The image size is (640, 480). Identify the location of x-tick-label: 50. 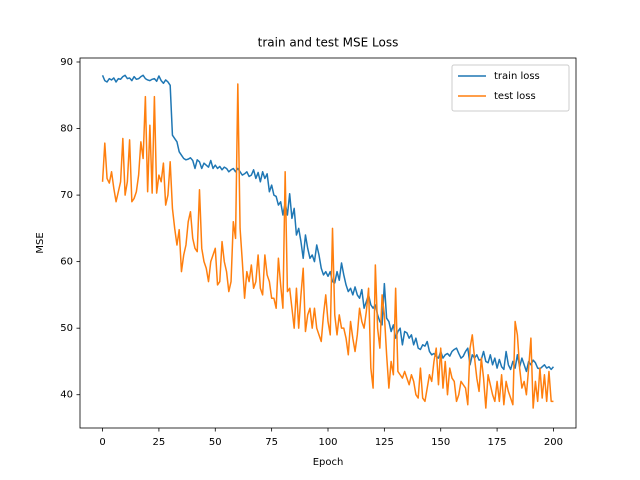
(215, 442).